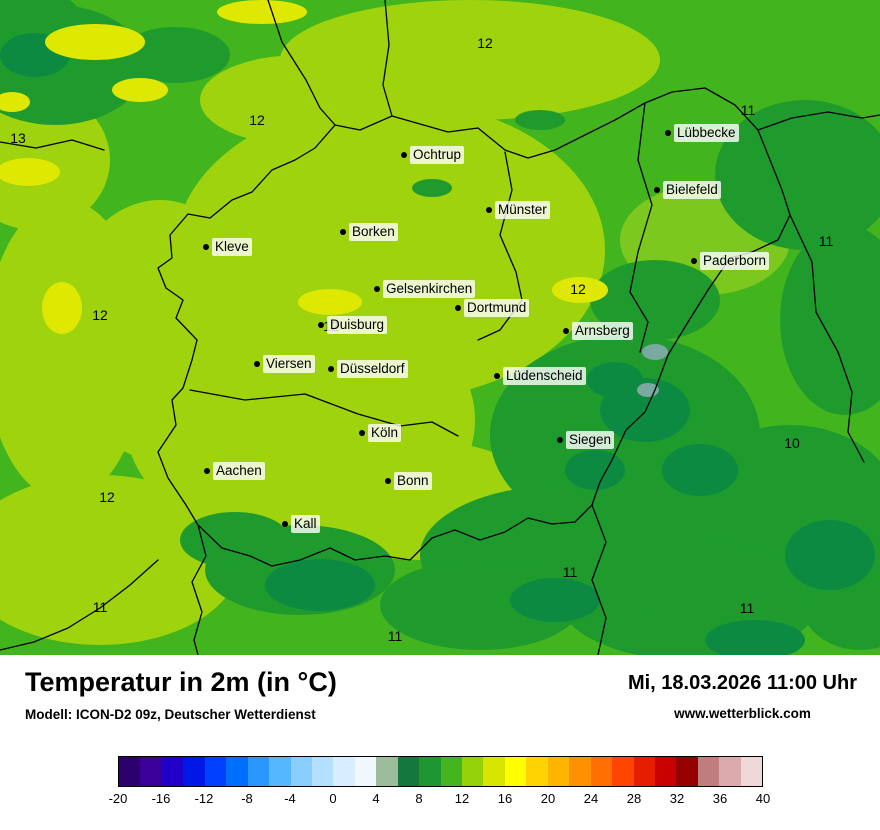 This screenshot has height=830, width=880. What do you see at coordinates (763, 798) in the screenshot?
I see `colorbar-tick-label: 40` at bounding box center [763, 798].